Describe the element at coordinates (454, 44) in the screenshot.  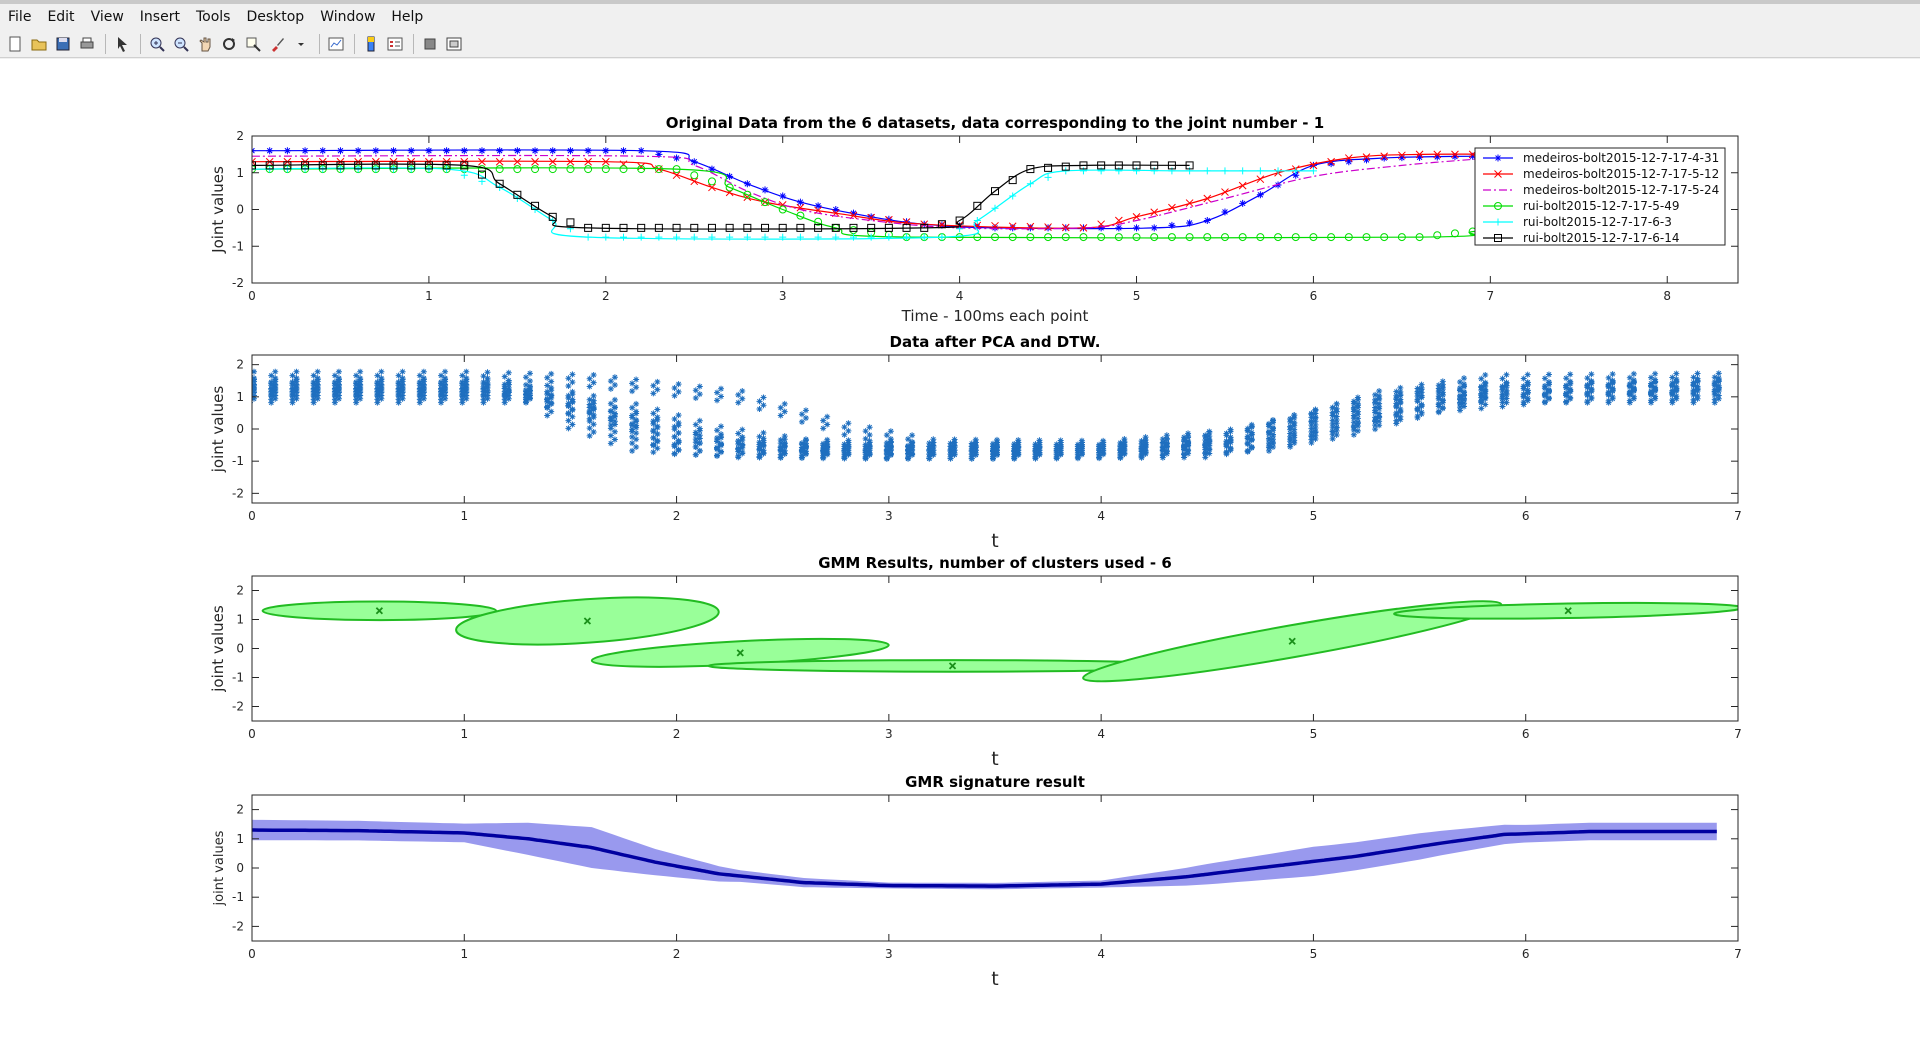
I see `show-plot-tools-icon` at that location.